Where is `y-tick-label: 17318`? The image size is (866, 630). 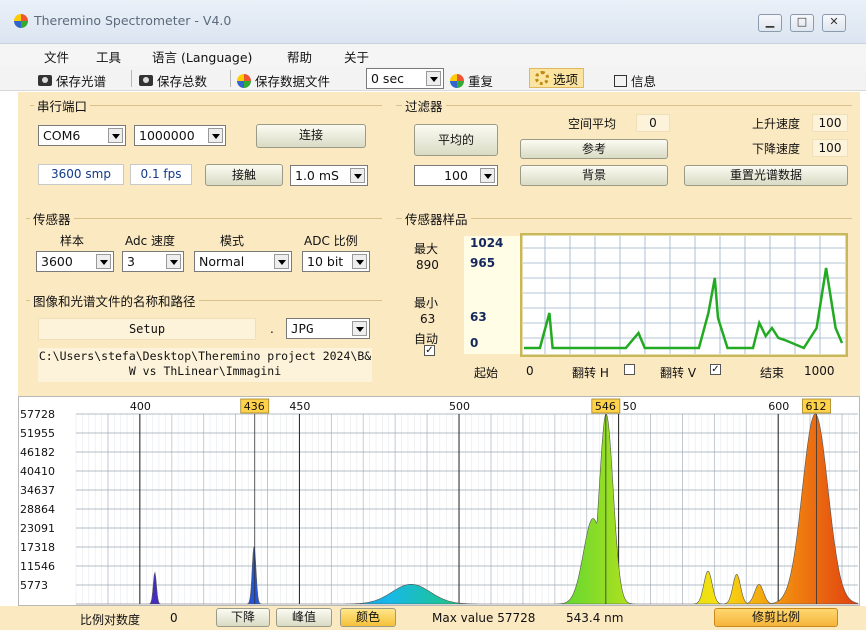
y-tick-label: 17318 is located at coordinates (37, 547).